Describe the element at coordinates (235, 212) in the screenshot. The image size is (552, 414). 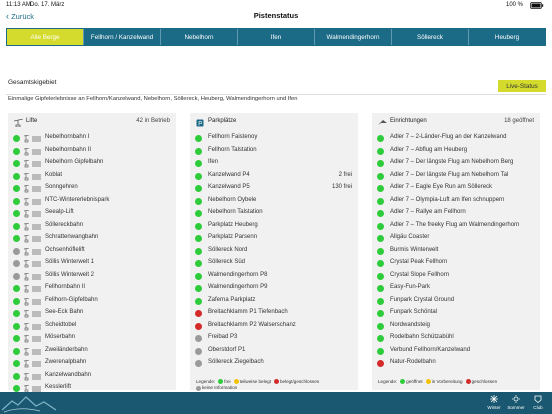
I see `item-name: Nebelhorn Talstation` at that location.